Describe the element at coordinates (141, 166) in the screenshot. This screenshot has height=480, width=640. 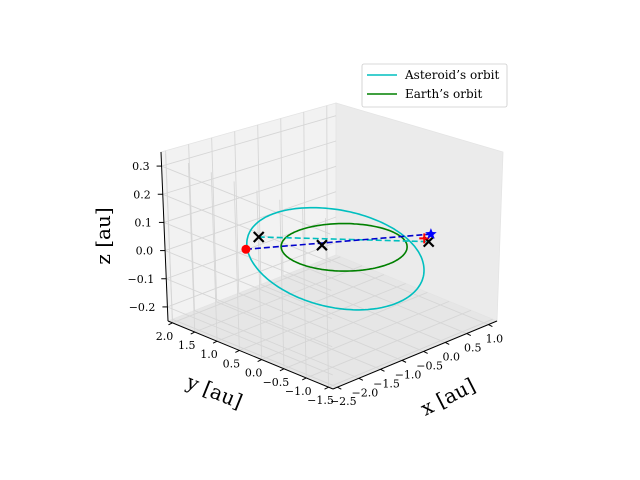
I see `z-tick-label-5: 0.3` at that location.